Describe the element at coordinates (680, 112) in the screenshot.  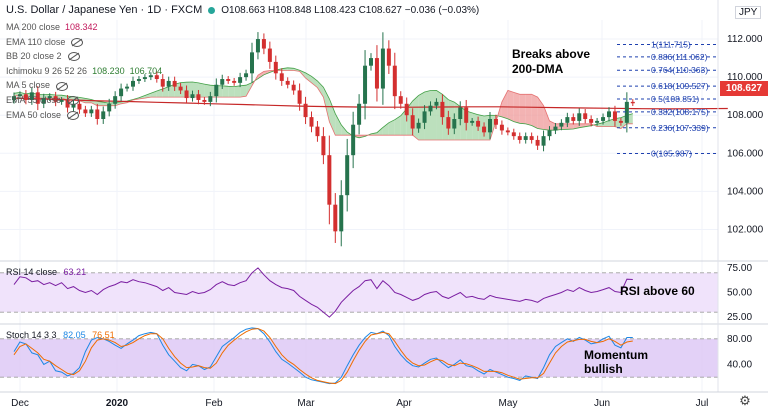
I see `fib-level-label: 0.382(108.175)` at that location.